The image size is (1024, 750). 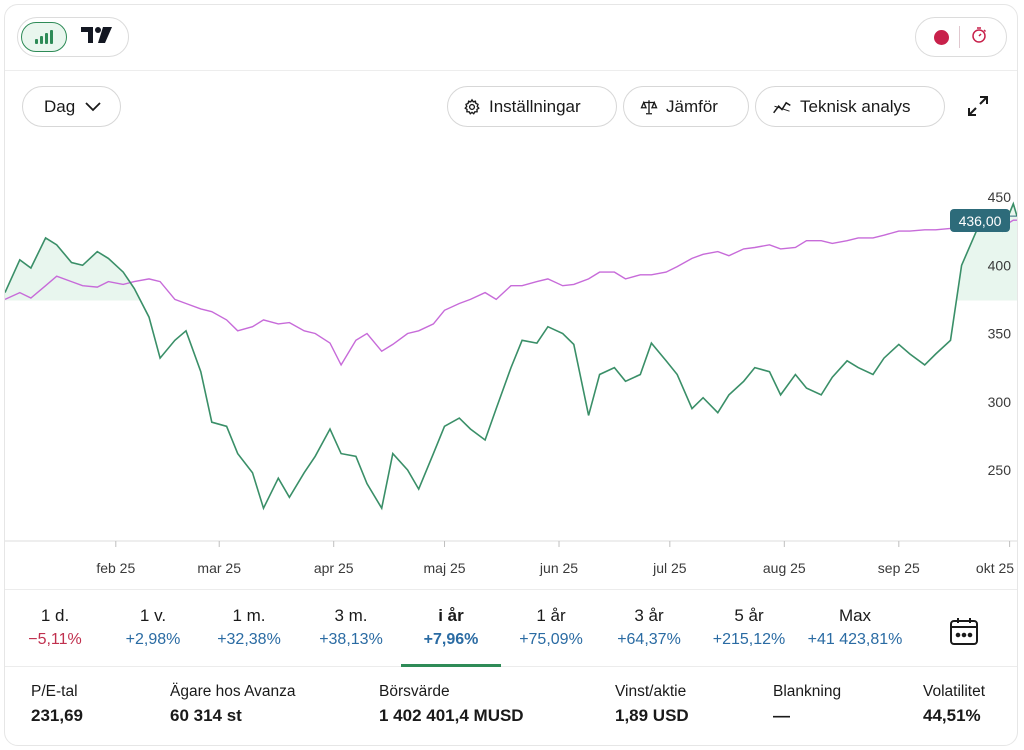 I want to click on period-change: +38,13%, so click(x=351, y=639).